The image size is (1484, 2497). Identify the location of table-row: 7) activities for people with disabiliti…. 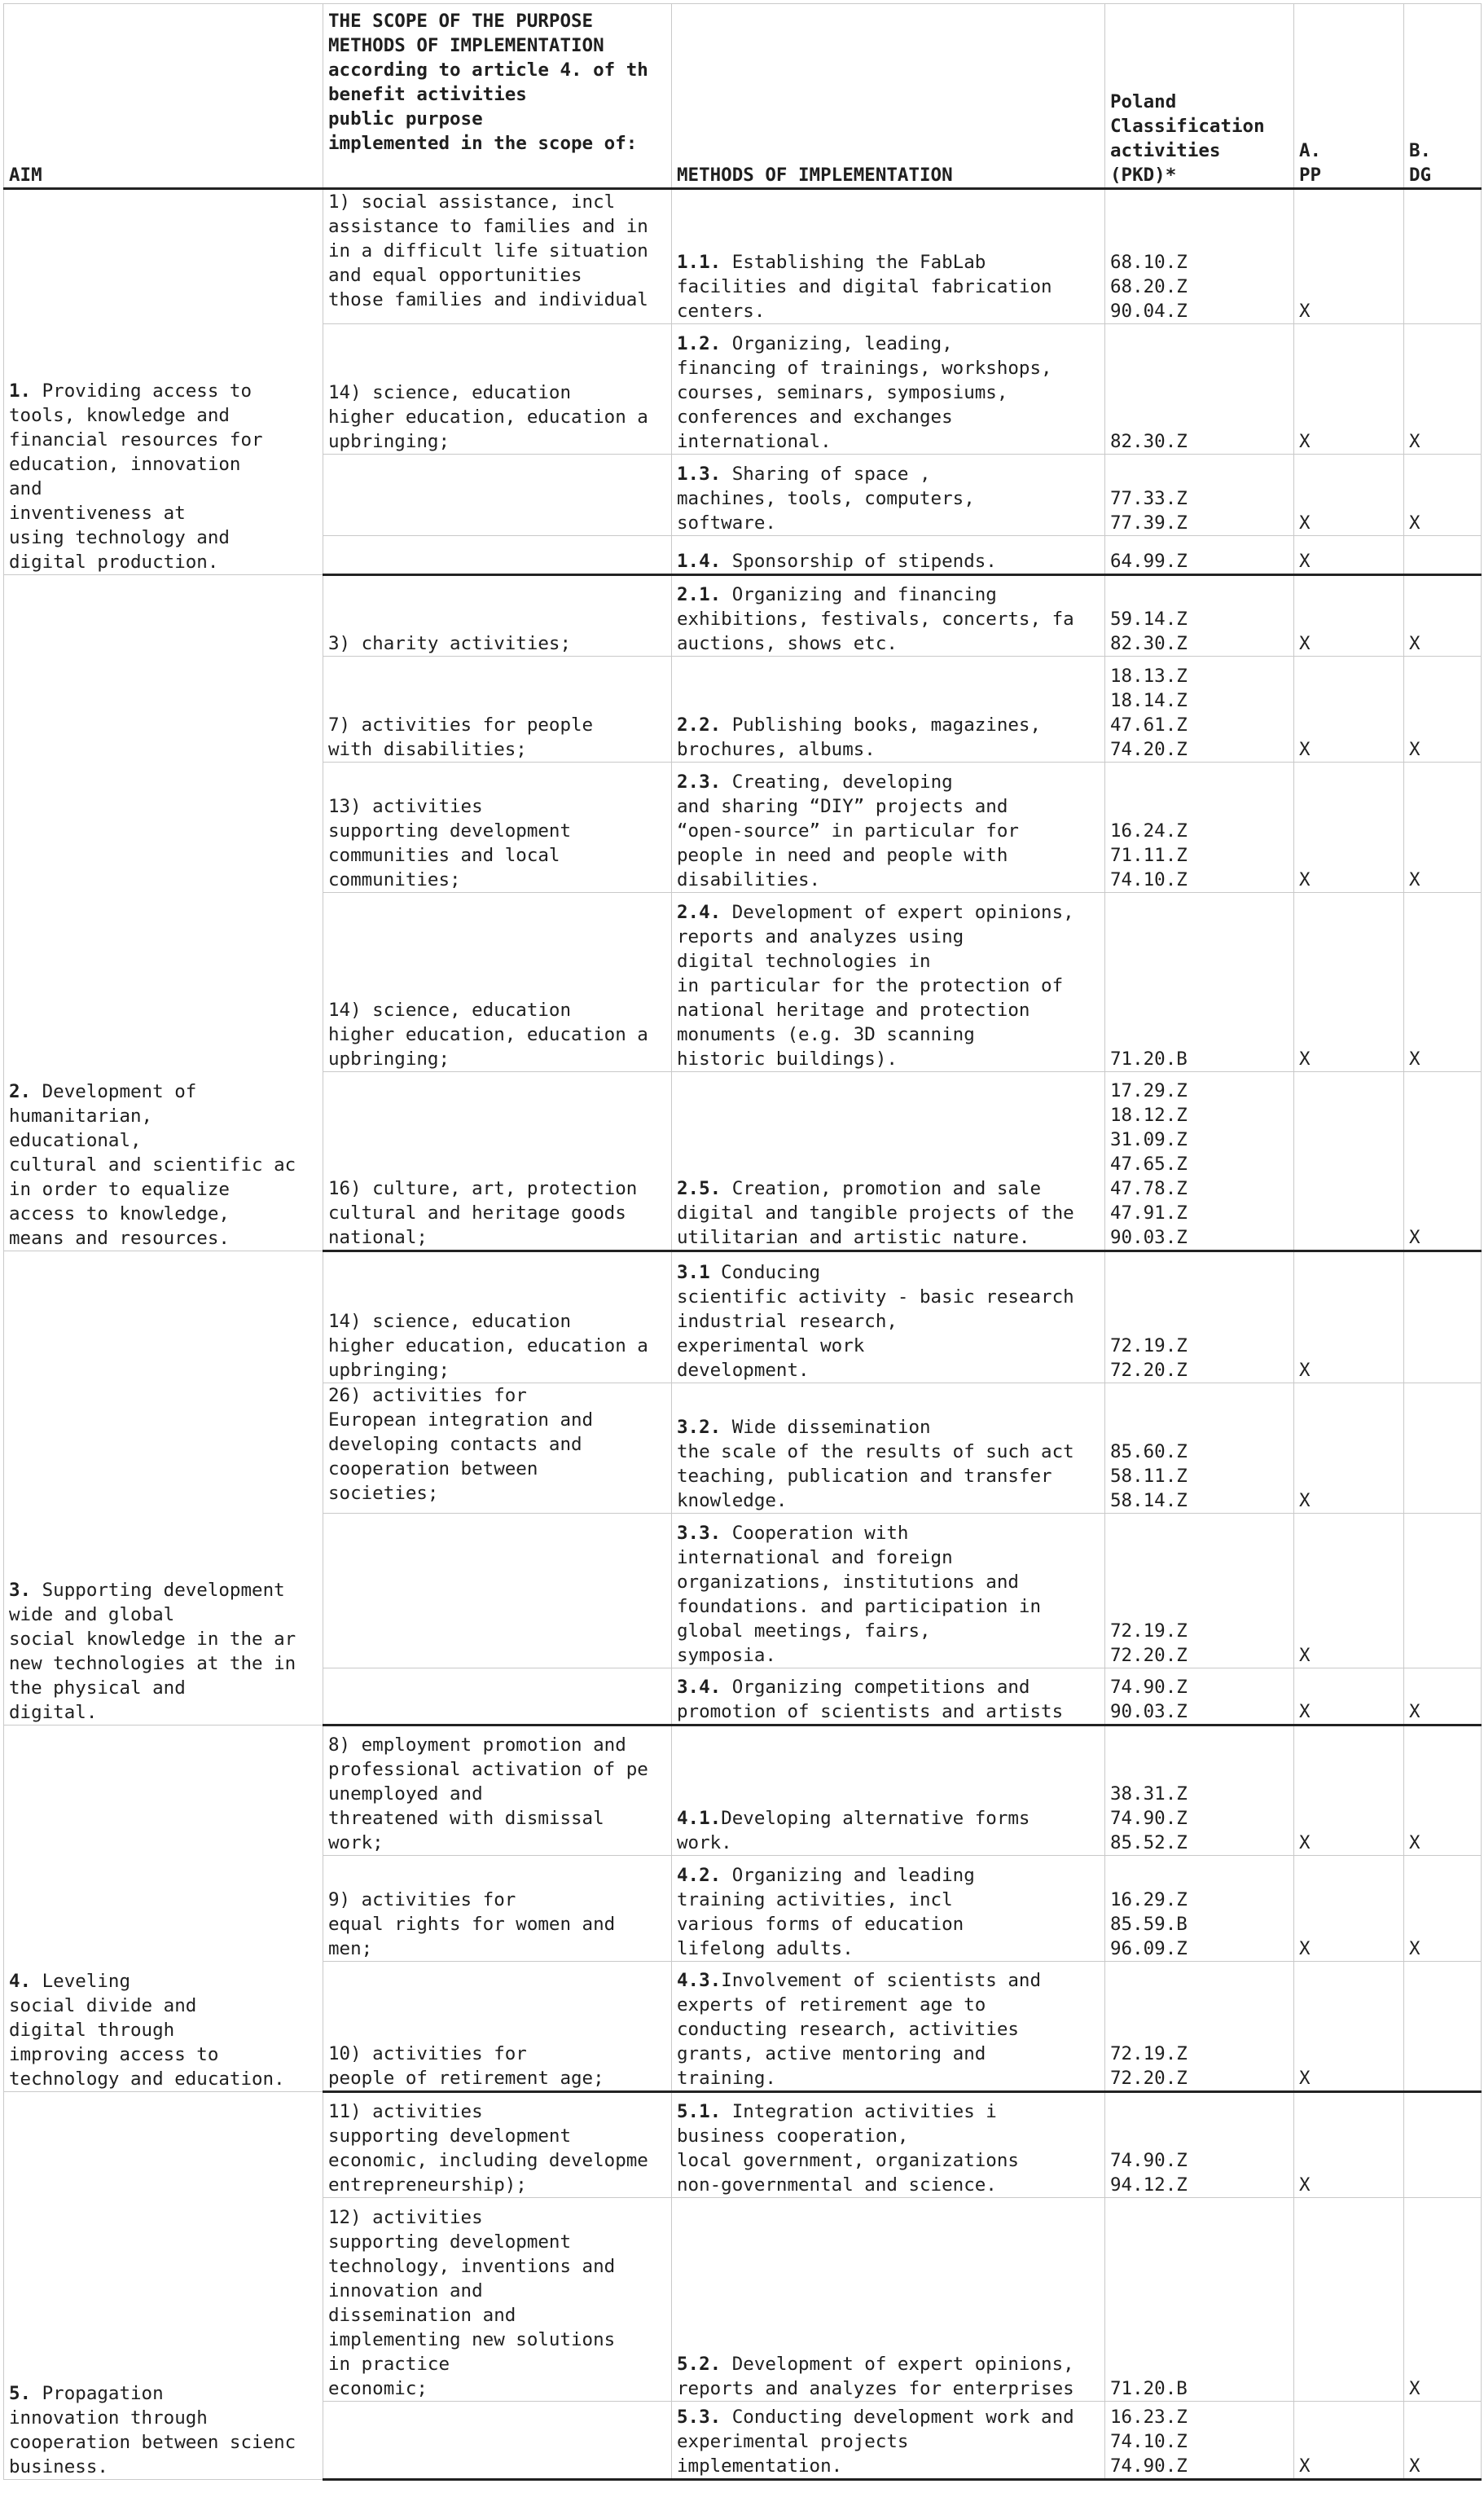
(743, 710).